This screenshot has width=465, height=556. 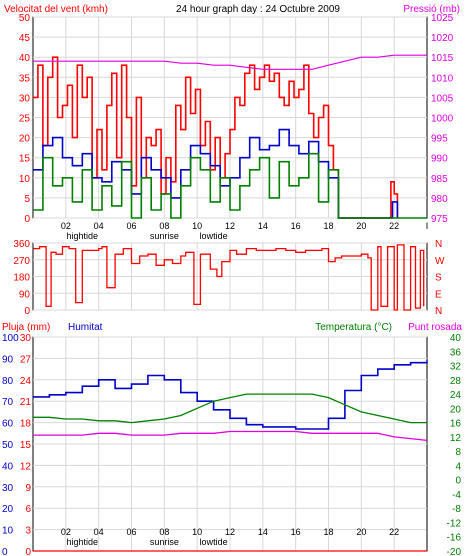 What do you see at coordinates (258, 9) in the screenshot?
I see `chart-title: 24 hour graph day : 24 Octubre 2009` at bounding box center [258, 9].